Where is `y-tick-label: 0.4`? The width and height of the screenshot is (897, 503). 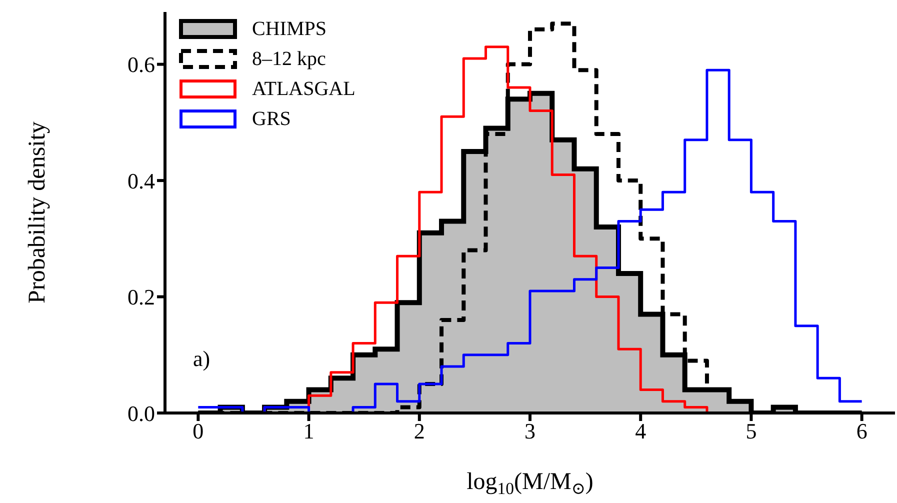
y-tick-label: 0.4 is located at coordinates (141, 181).